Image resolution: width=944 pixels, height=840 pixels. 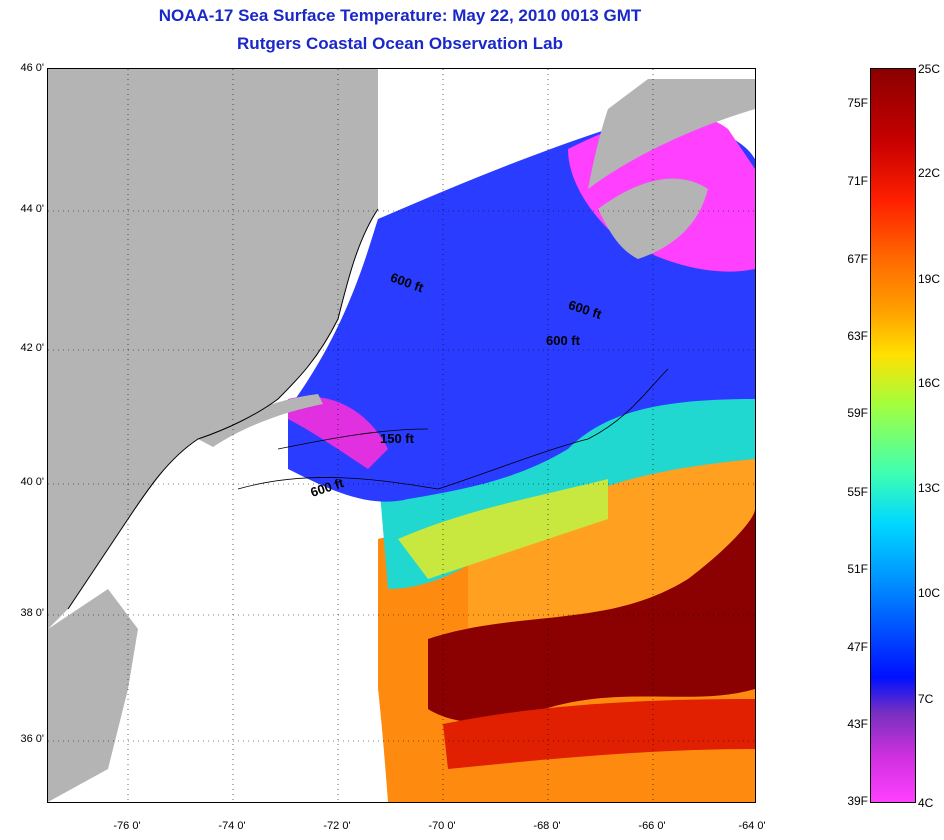 What do you see at coordinates (857, 569) in the screenshot?
I see `colorbar-label-51f: 51F` at bounding box center [857, 569].